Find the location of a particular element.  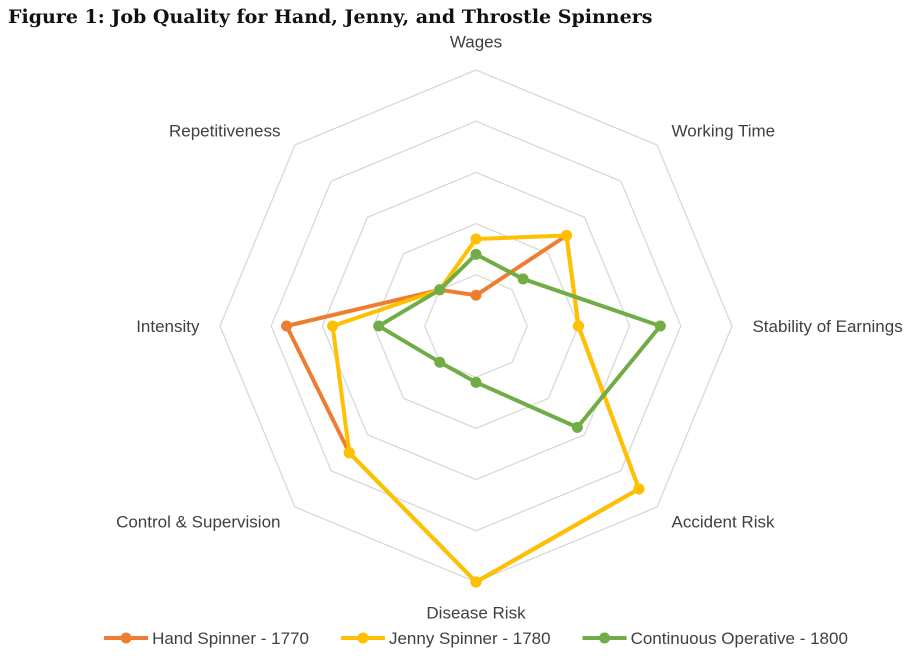

axis-label-5: Disease Risk is located at coordinates (476, 612).